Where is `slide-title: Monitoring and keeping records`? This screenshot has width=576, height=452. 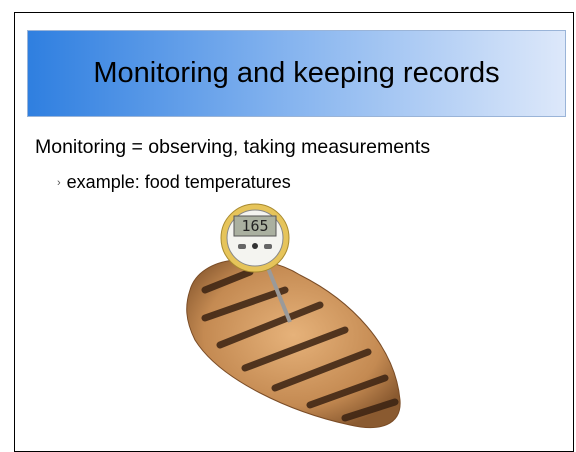
slide-title: Monitoring and keeping records is located at coordinates (296, 73).